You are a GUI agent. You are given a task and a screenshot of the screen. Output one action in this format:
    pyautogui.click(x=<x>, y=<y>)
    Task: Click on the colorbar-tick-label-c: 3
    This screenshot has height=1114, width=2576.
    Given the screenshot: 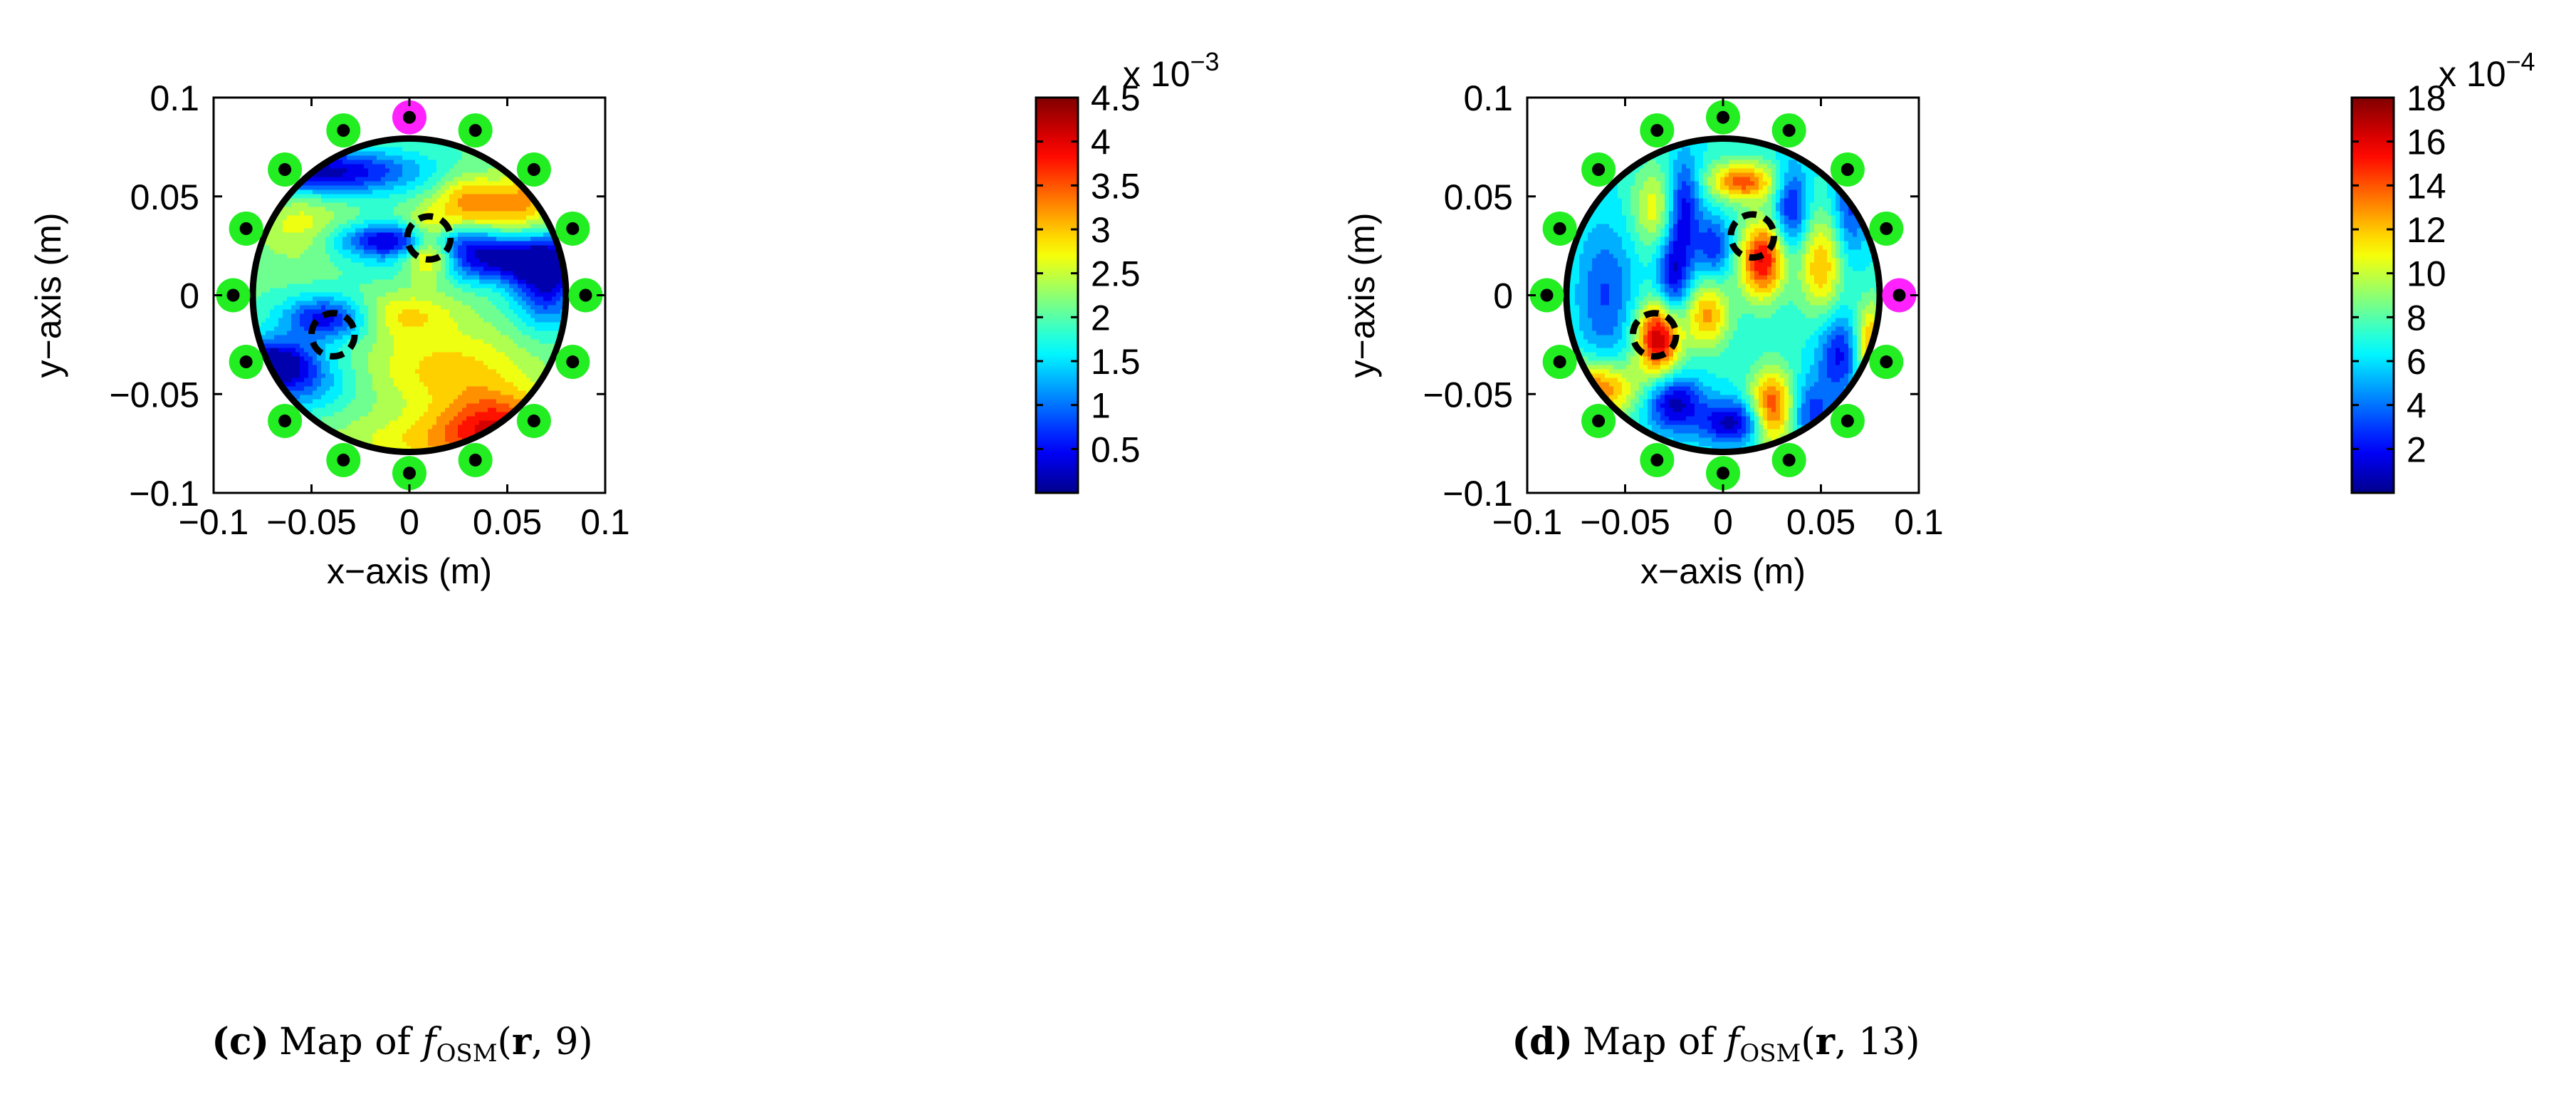 What is the action you would take?
    pyautogui.click(x=1101, y=230)
    